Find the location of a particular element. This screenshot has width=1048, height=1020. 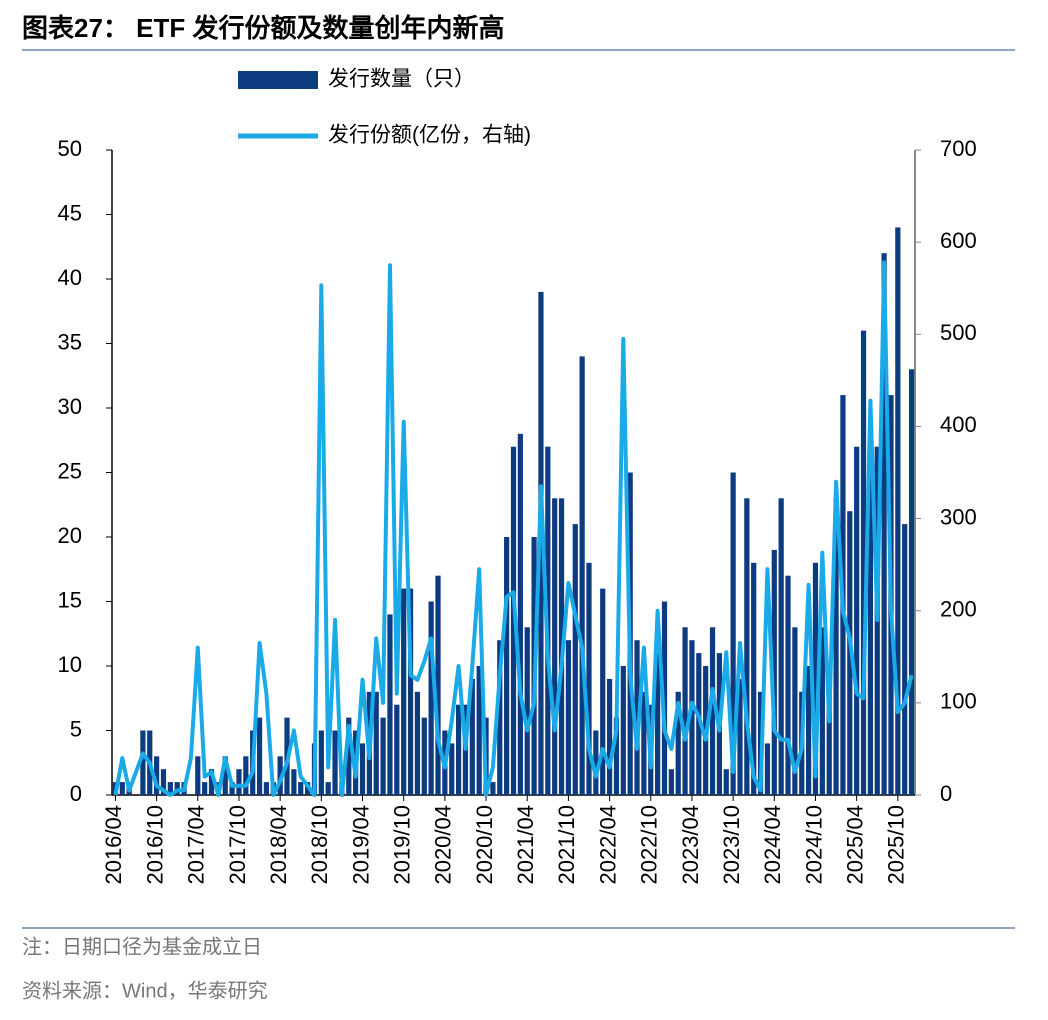

x-tick-label: 2020/10 is located at coordinates (484, 845).